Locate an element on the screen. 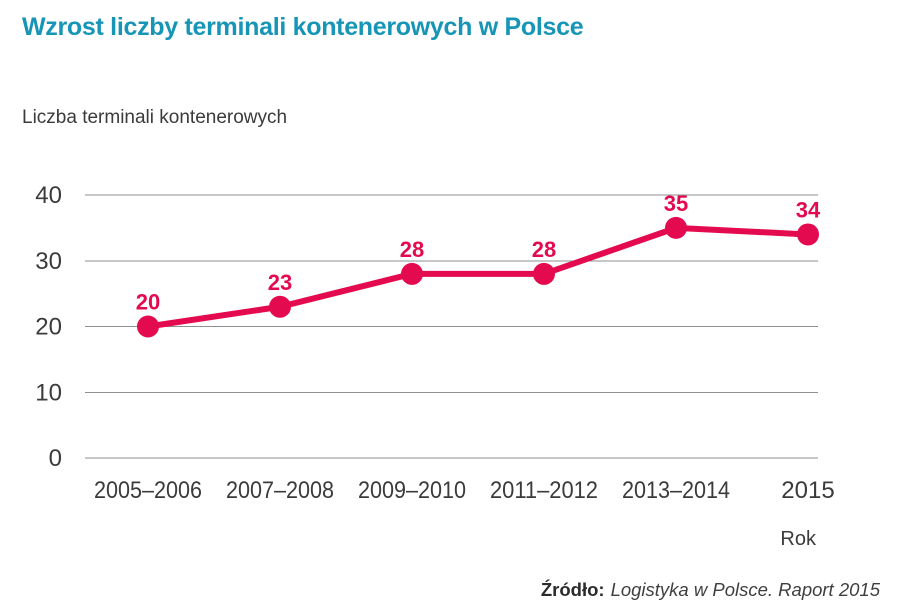 This screenshot has height=606, width=900. source-note: Źródło: Logistyka w Polsce. Raport 2015 is located at coordinates (710, 590).